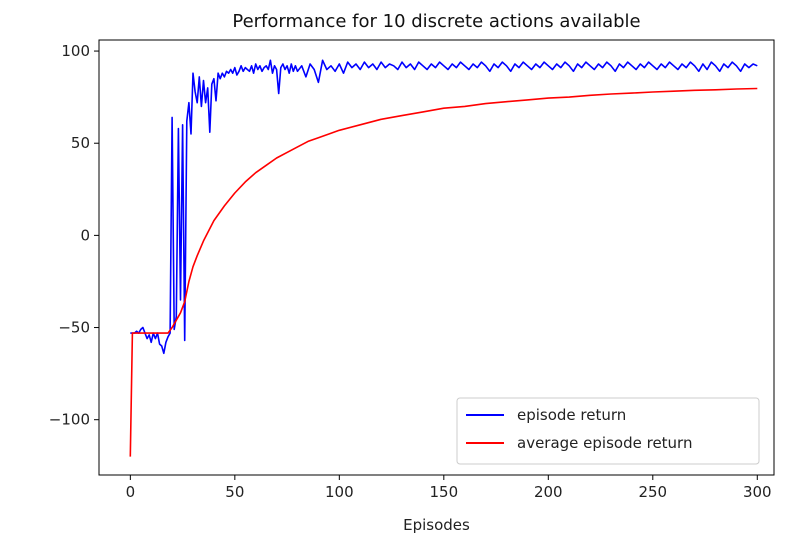  Describe the element at coordinates (131, 492) in the screenshot. I see `x-tick-label: 0` at that location.